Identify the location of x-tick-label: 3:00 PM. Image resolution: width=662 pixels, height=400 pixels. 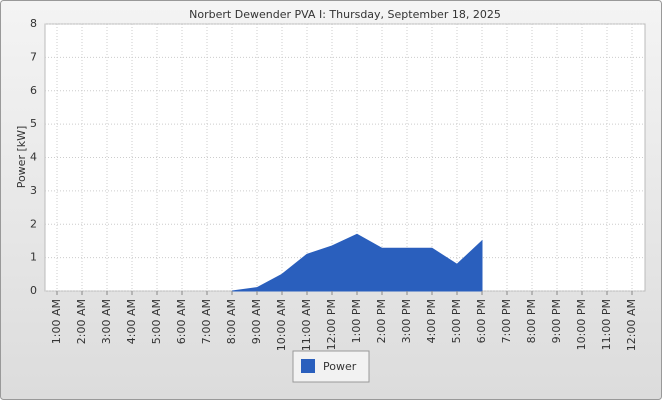
(406, 321).